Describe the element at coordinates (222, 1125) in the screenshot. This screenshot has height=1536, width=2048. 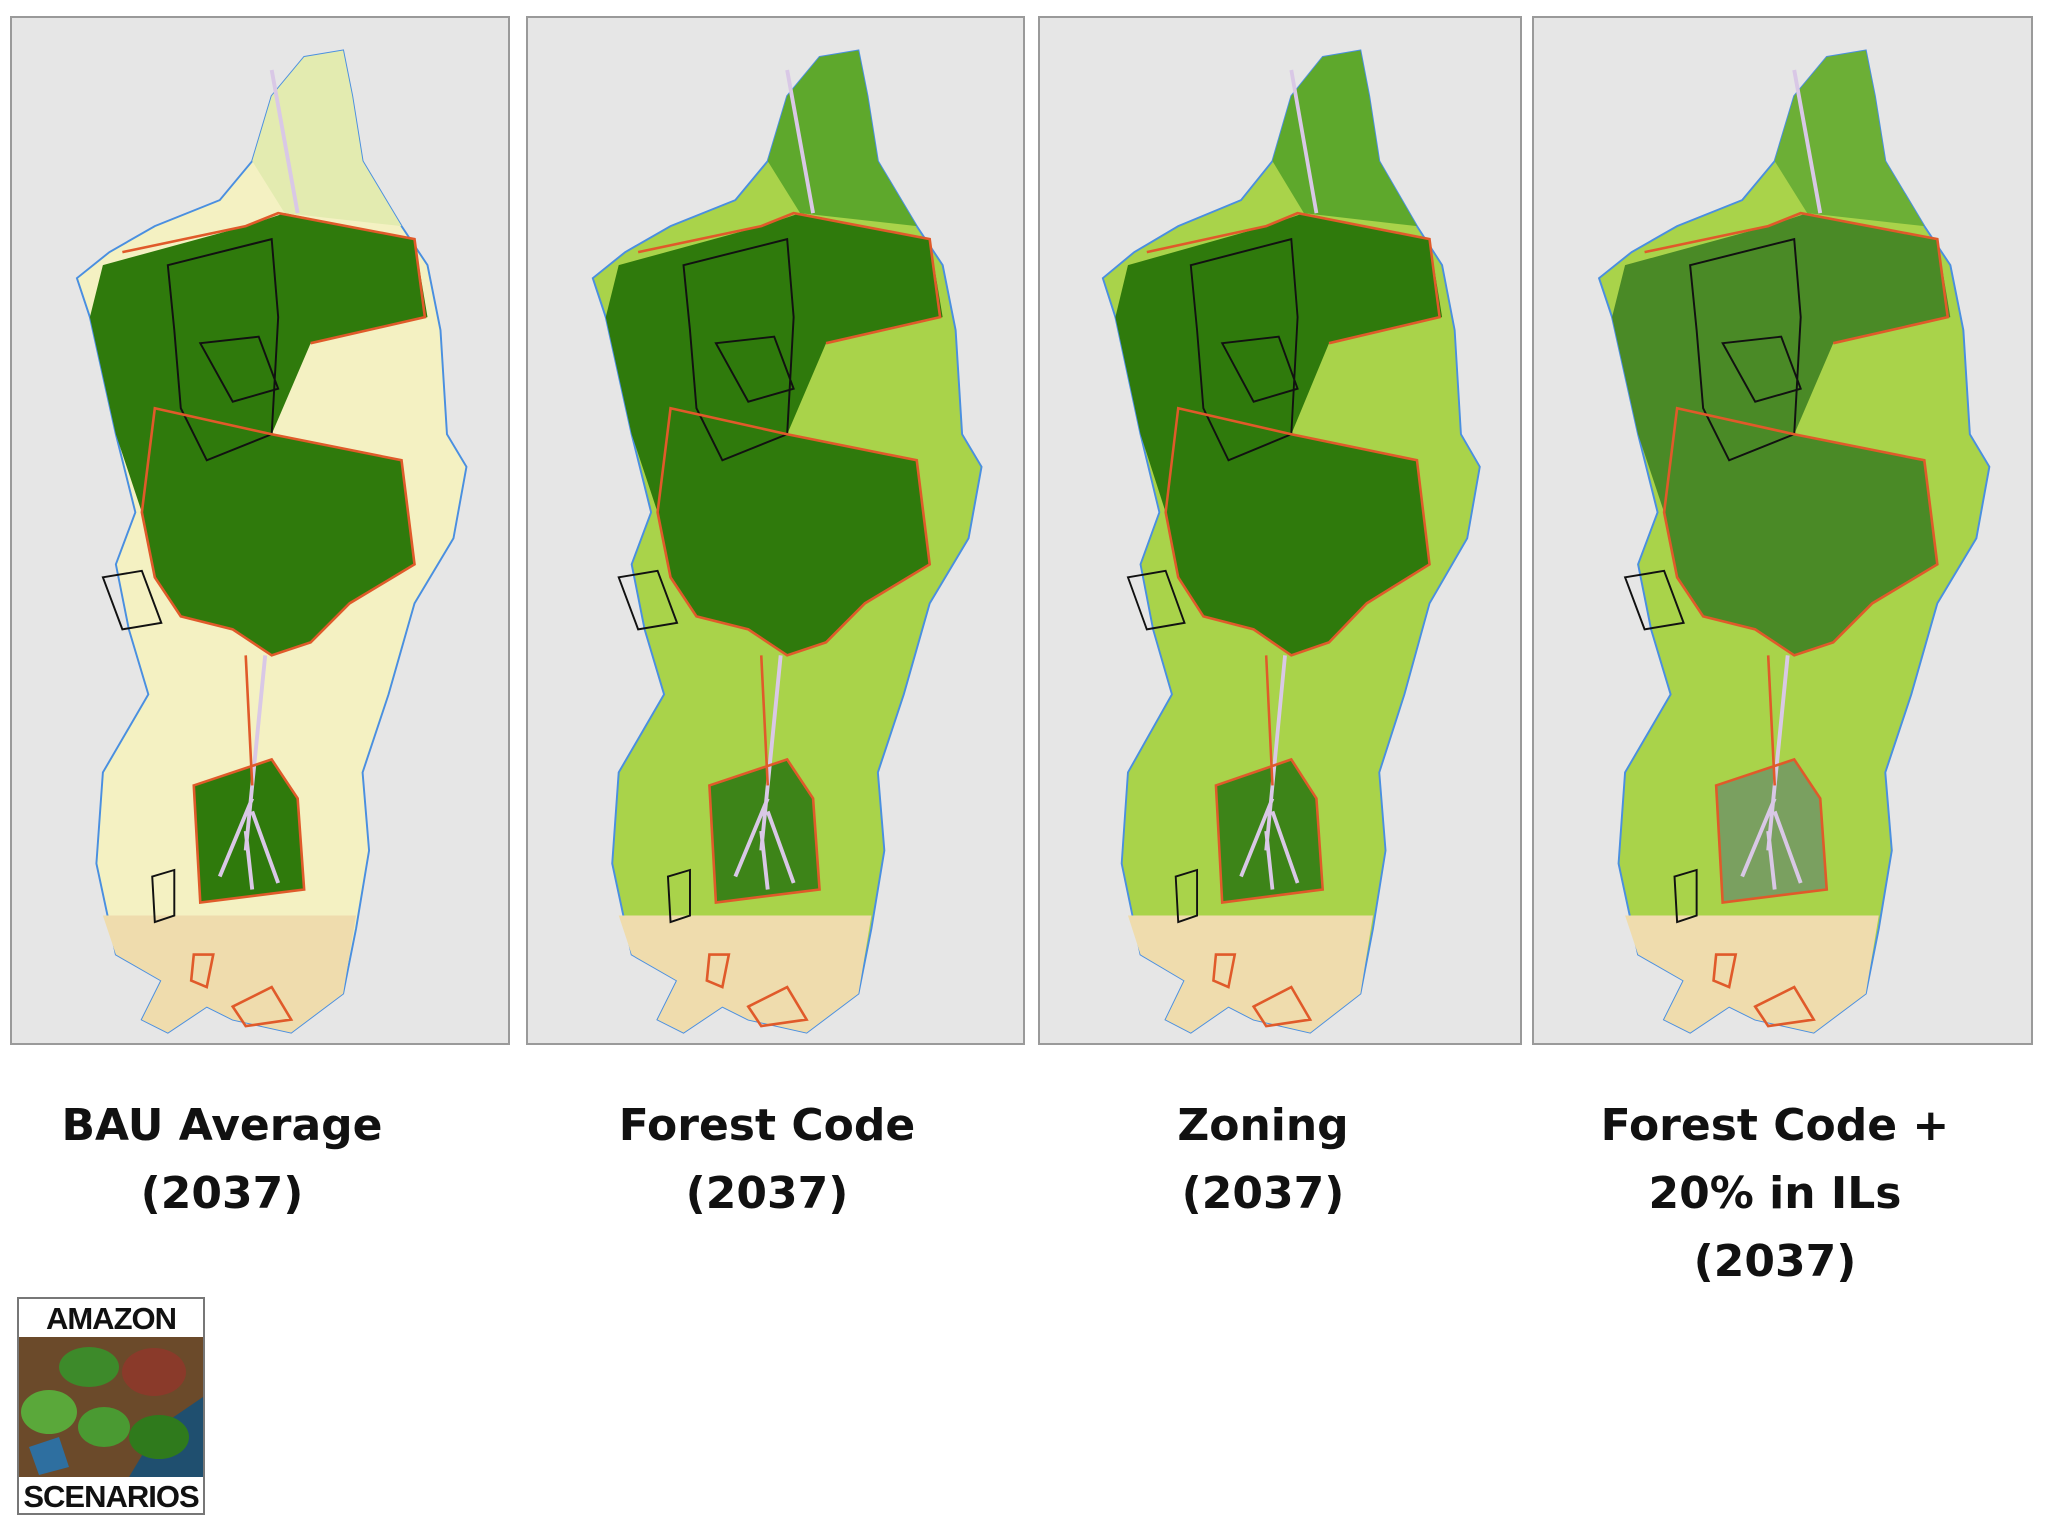
I see `caption-line: BAU Average` at that location.